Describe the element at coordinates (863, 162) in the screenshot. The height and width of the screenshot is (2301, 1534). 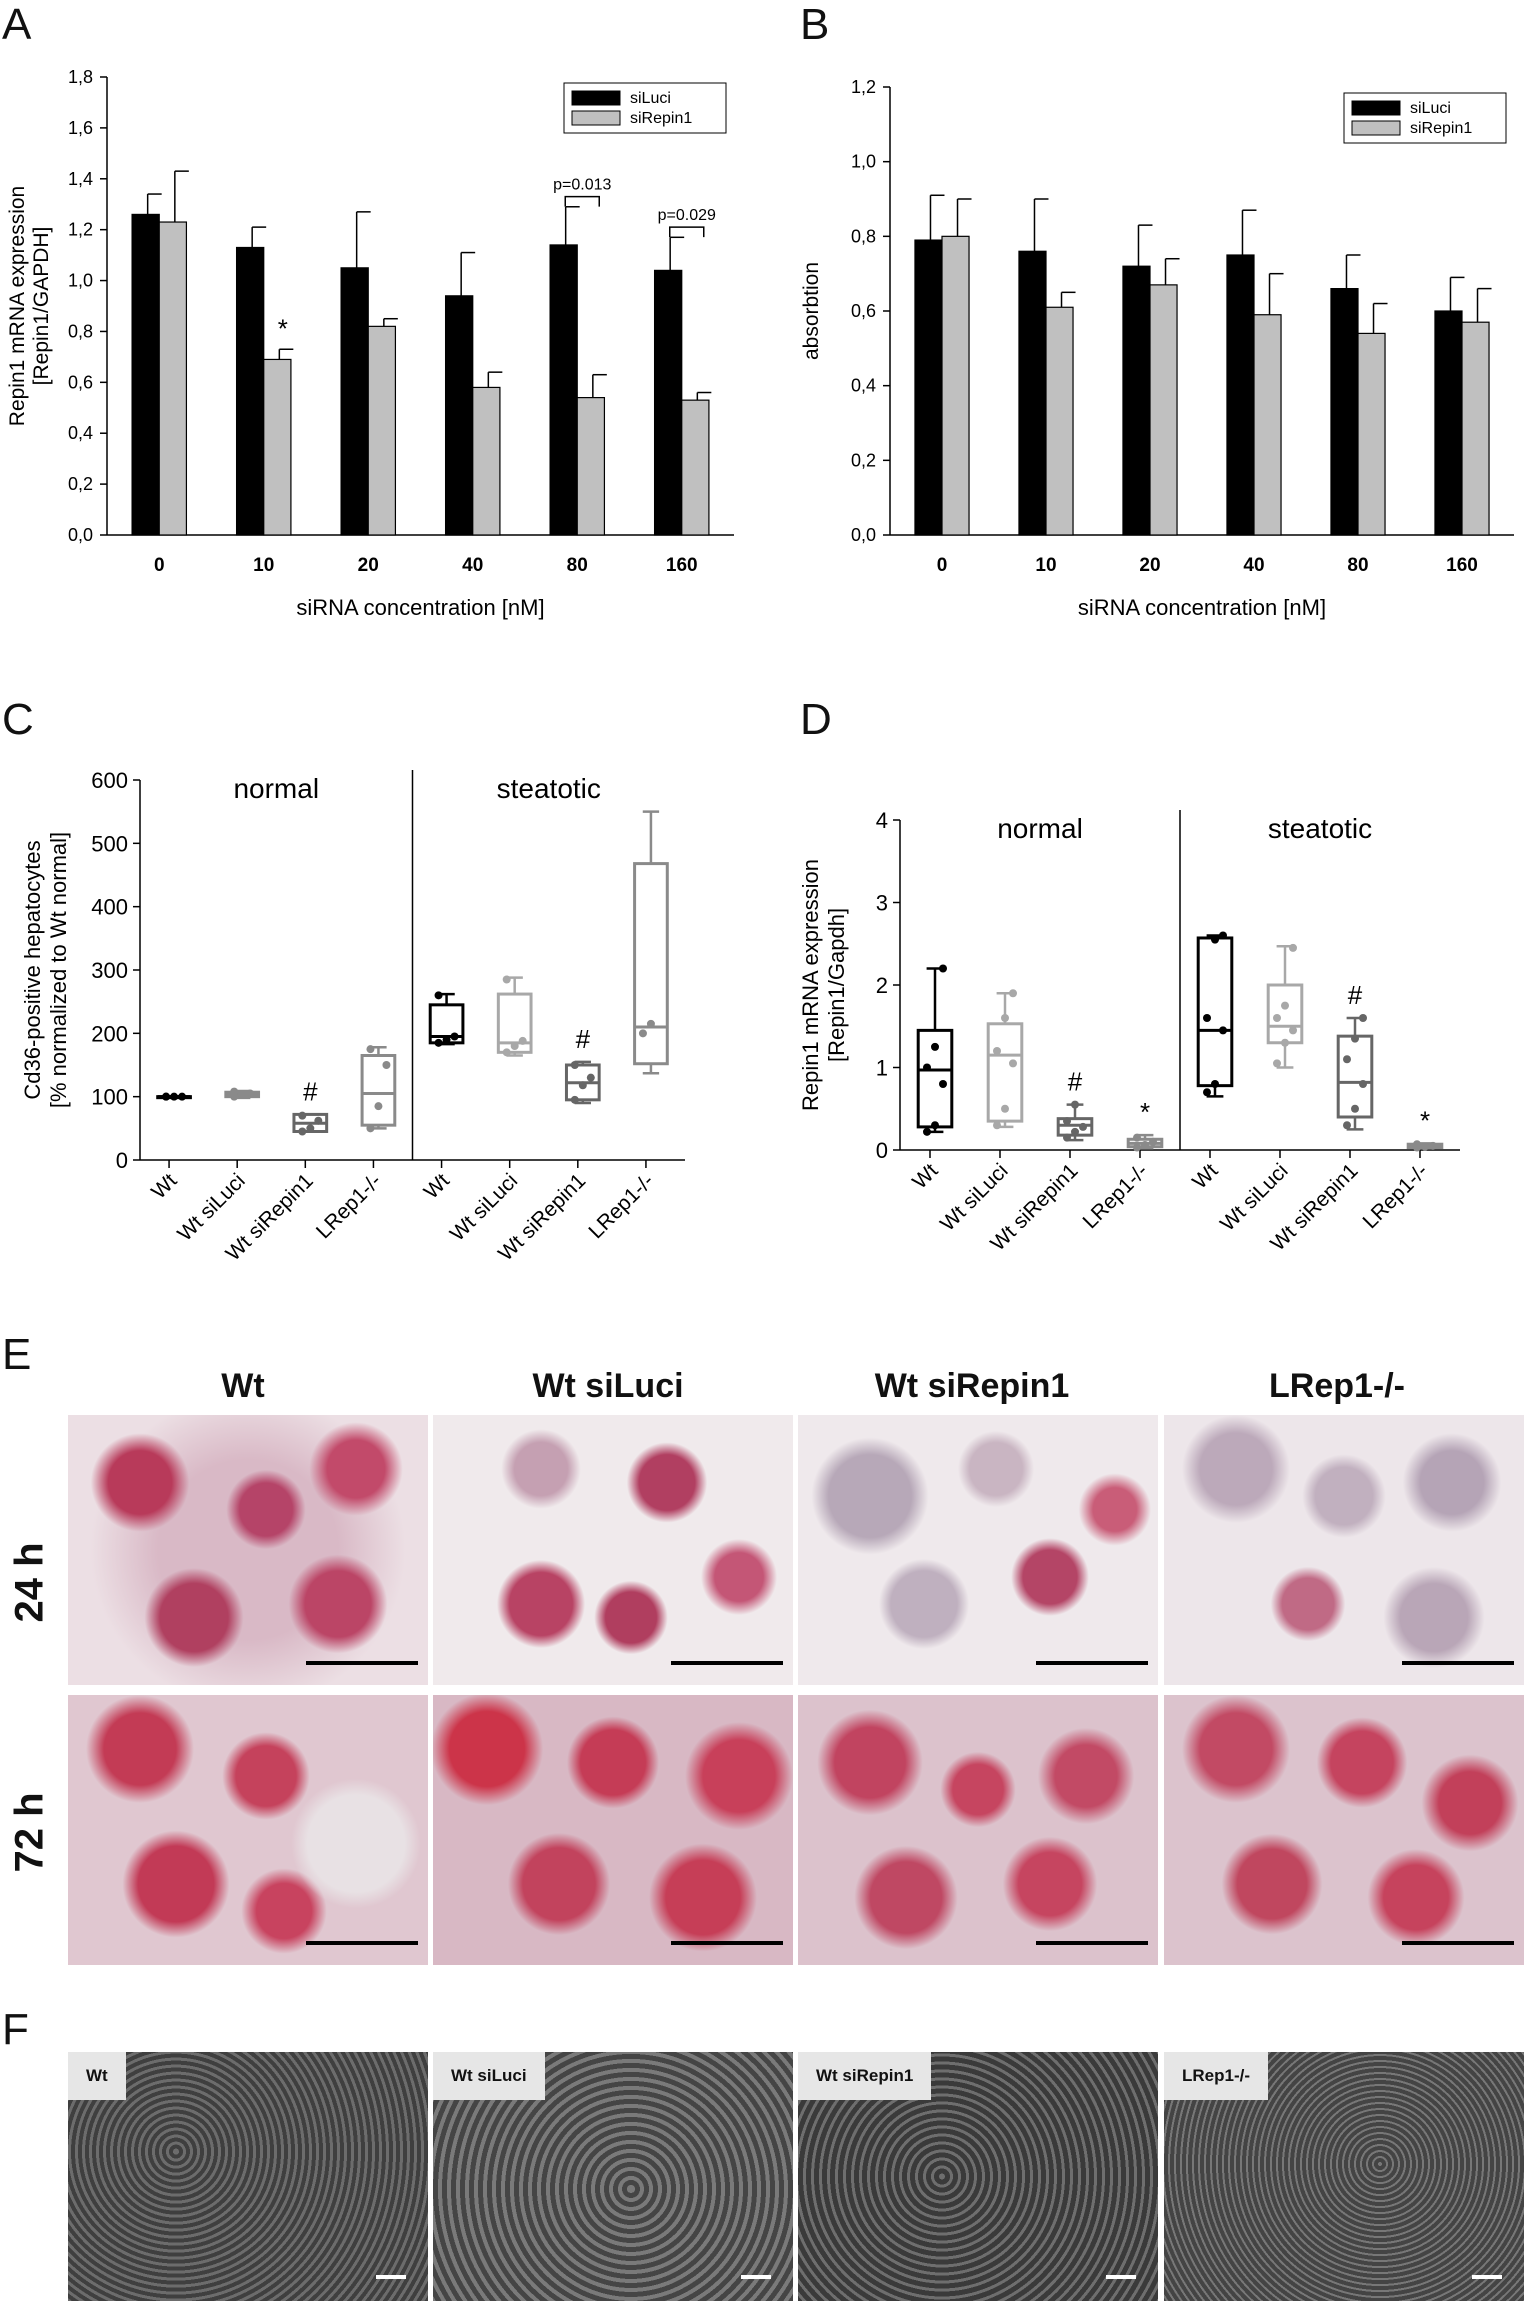
I see `y-tick-label: 1,0` at that location.